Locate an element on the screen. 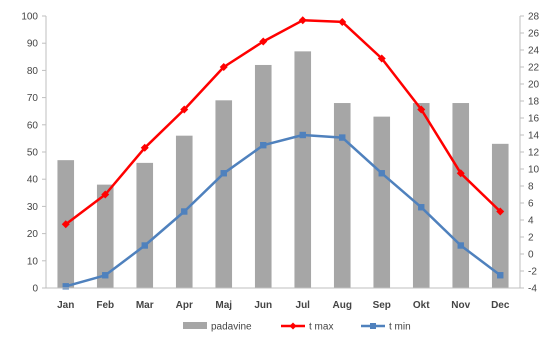  bar-aug is located at coordinates (342, 195).